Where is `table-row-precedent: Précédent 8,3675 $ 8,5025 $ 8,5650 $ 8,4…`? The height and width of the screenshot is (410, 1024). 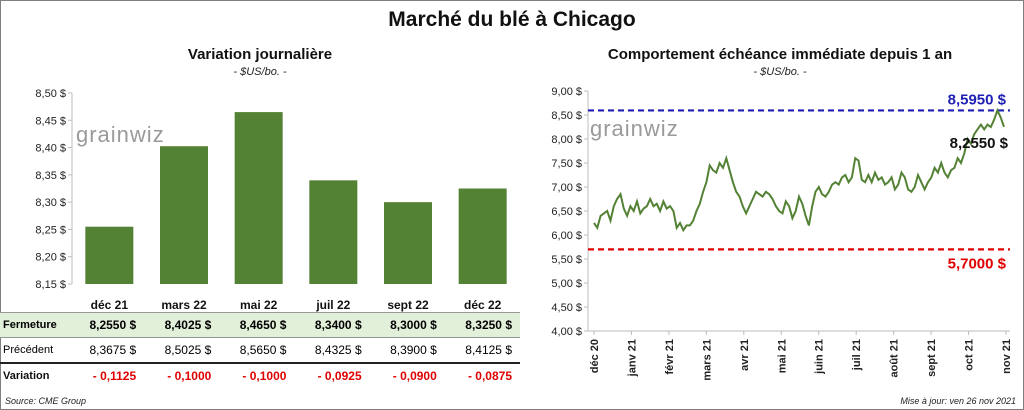 table-row-precedent: Précédent 8,3675 $ 8,5025 $ 8,5650 $ 8,4… is located at coordinates (260, 350).